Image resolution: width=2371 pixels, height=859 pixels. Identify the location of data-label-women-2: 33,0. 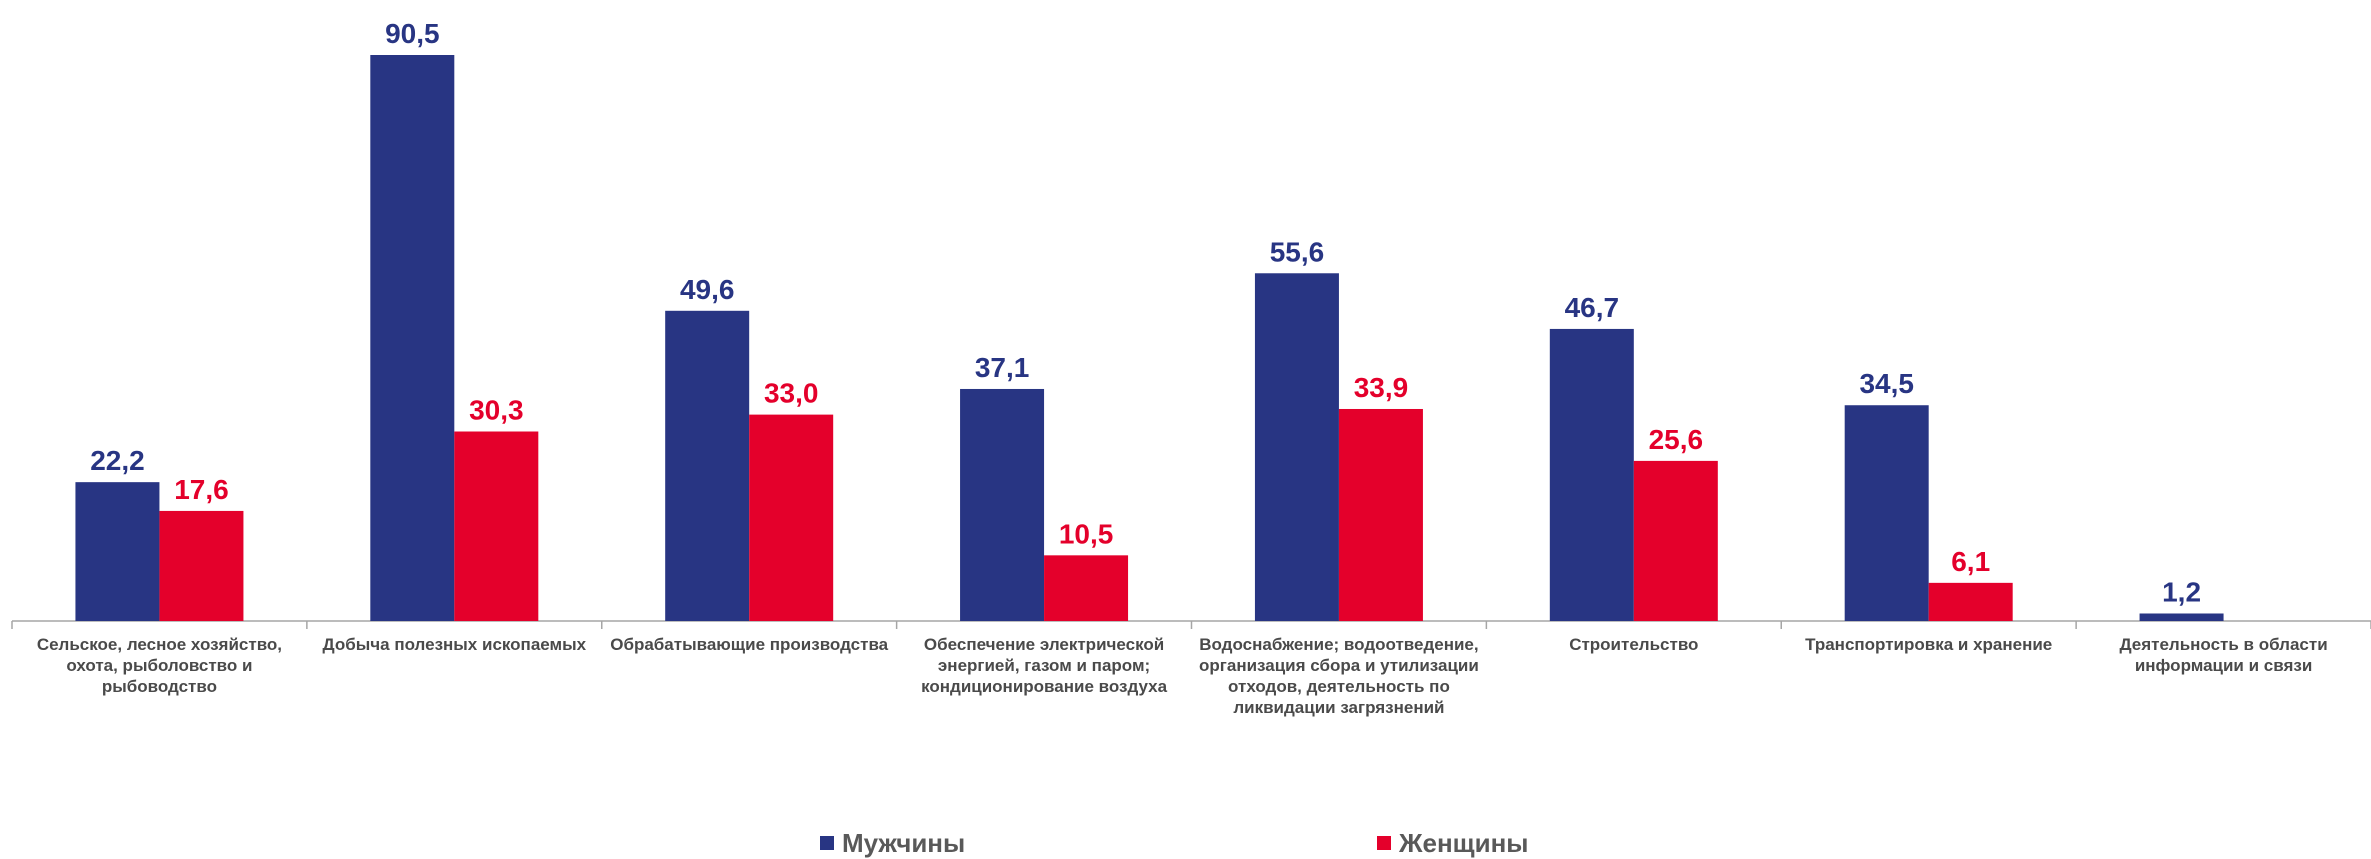
(791, 393).